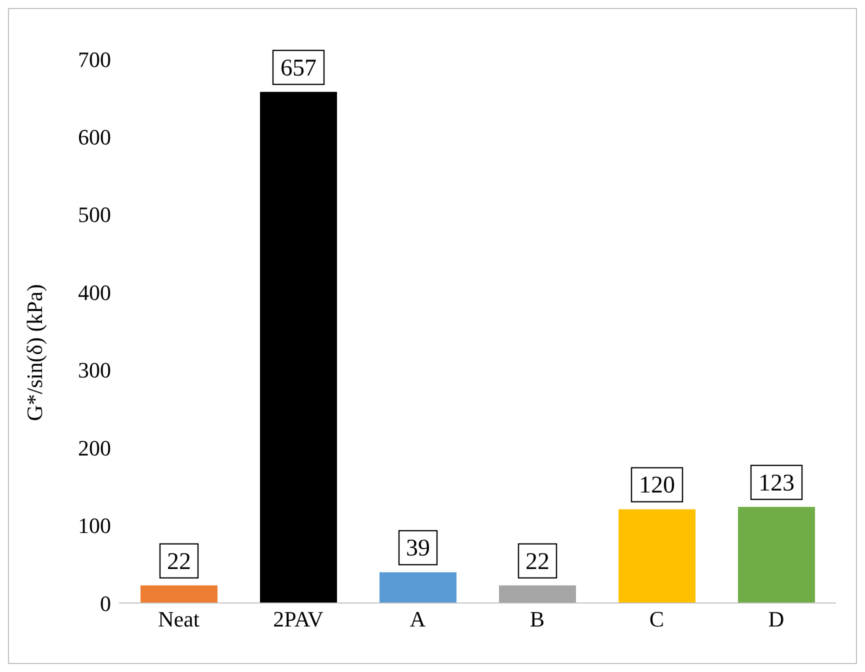  I want to click on data-label: 120, so click(657, 485).